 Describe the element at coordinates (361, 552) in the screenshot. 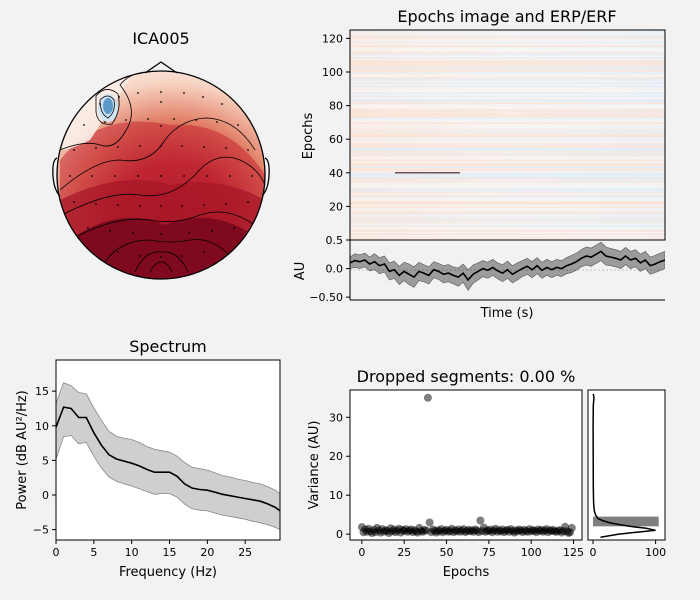

I see `variance-xtick-label: 0` at that location.